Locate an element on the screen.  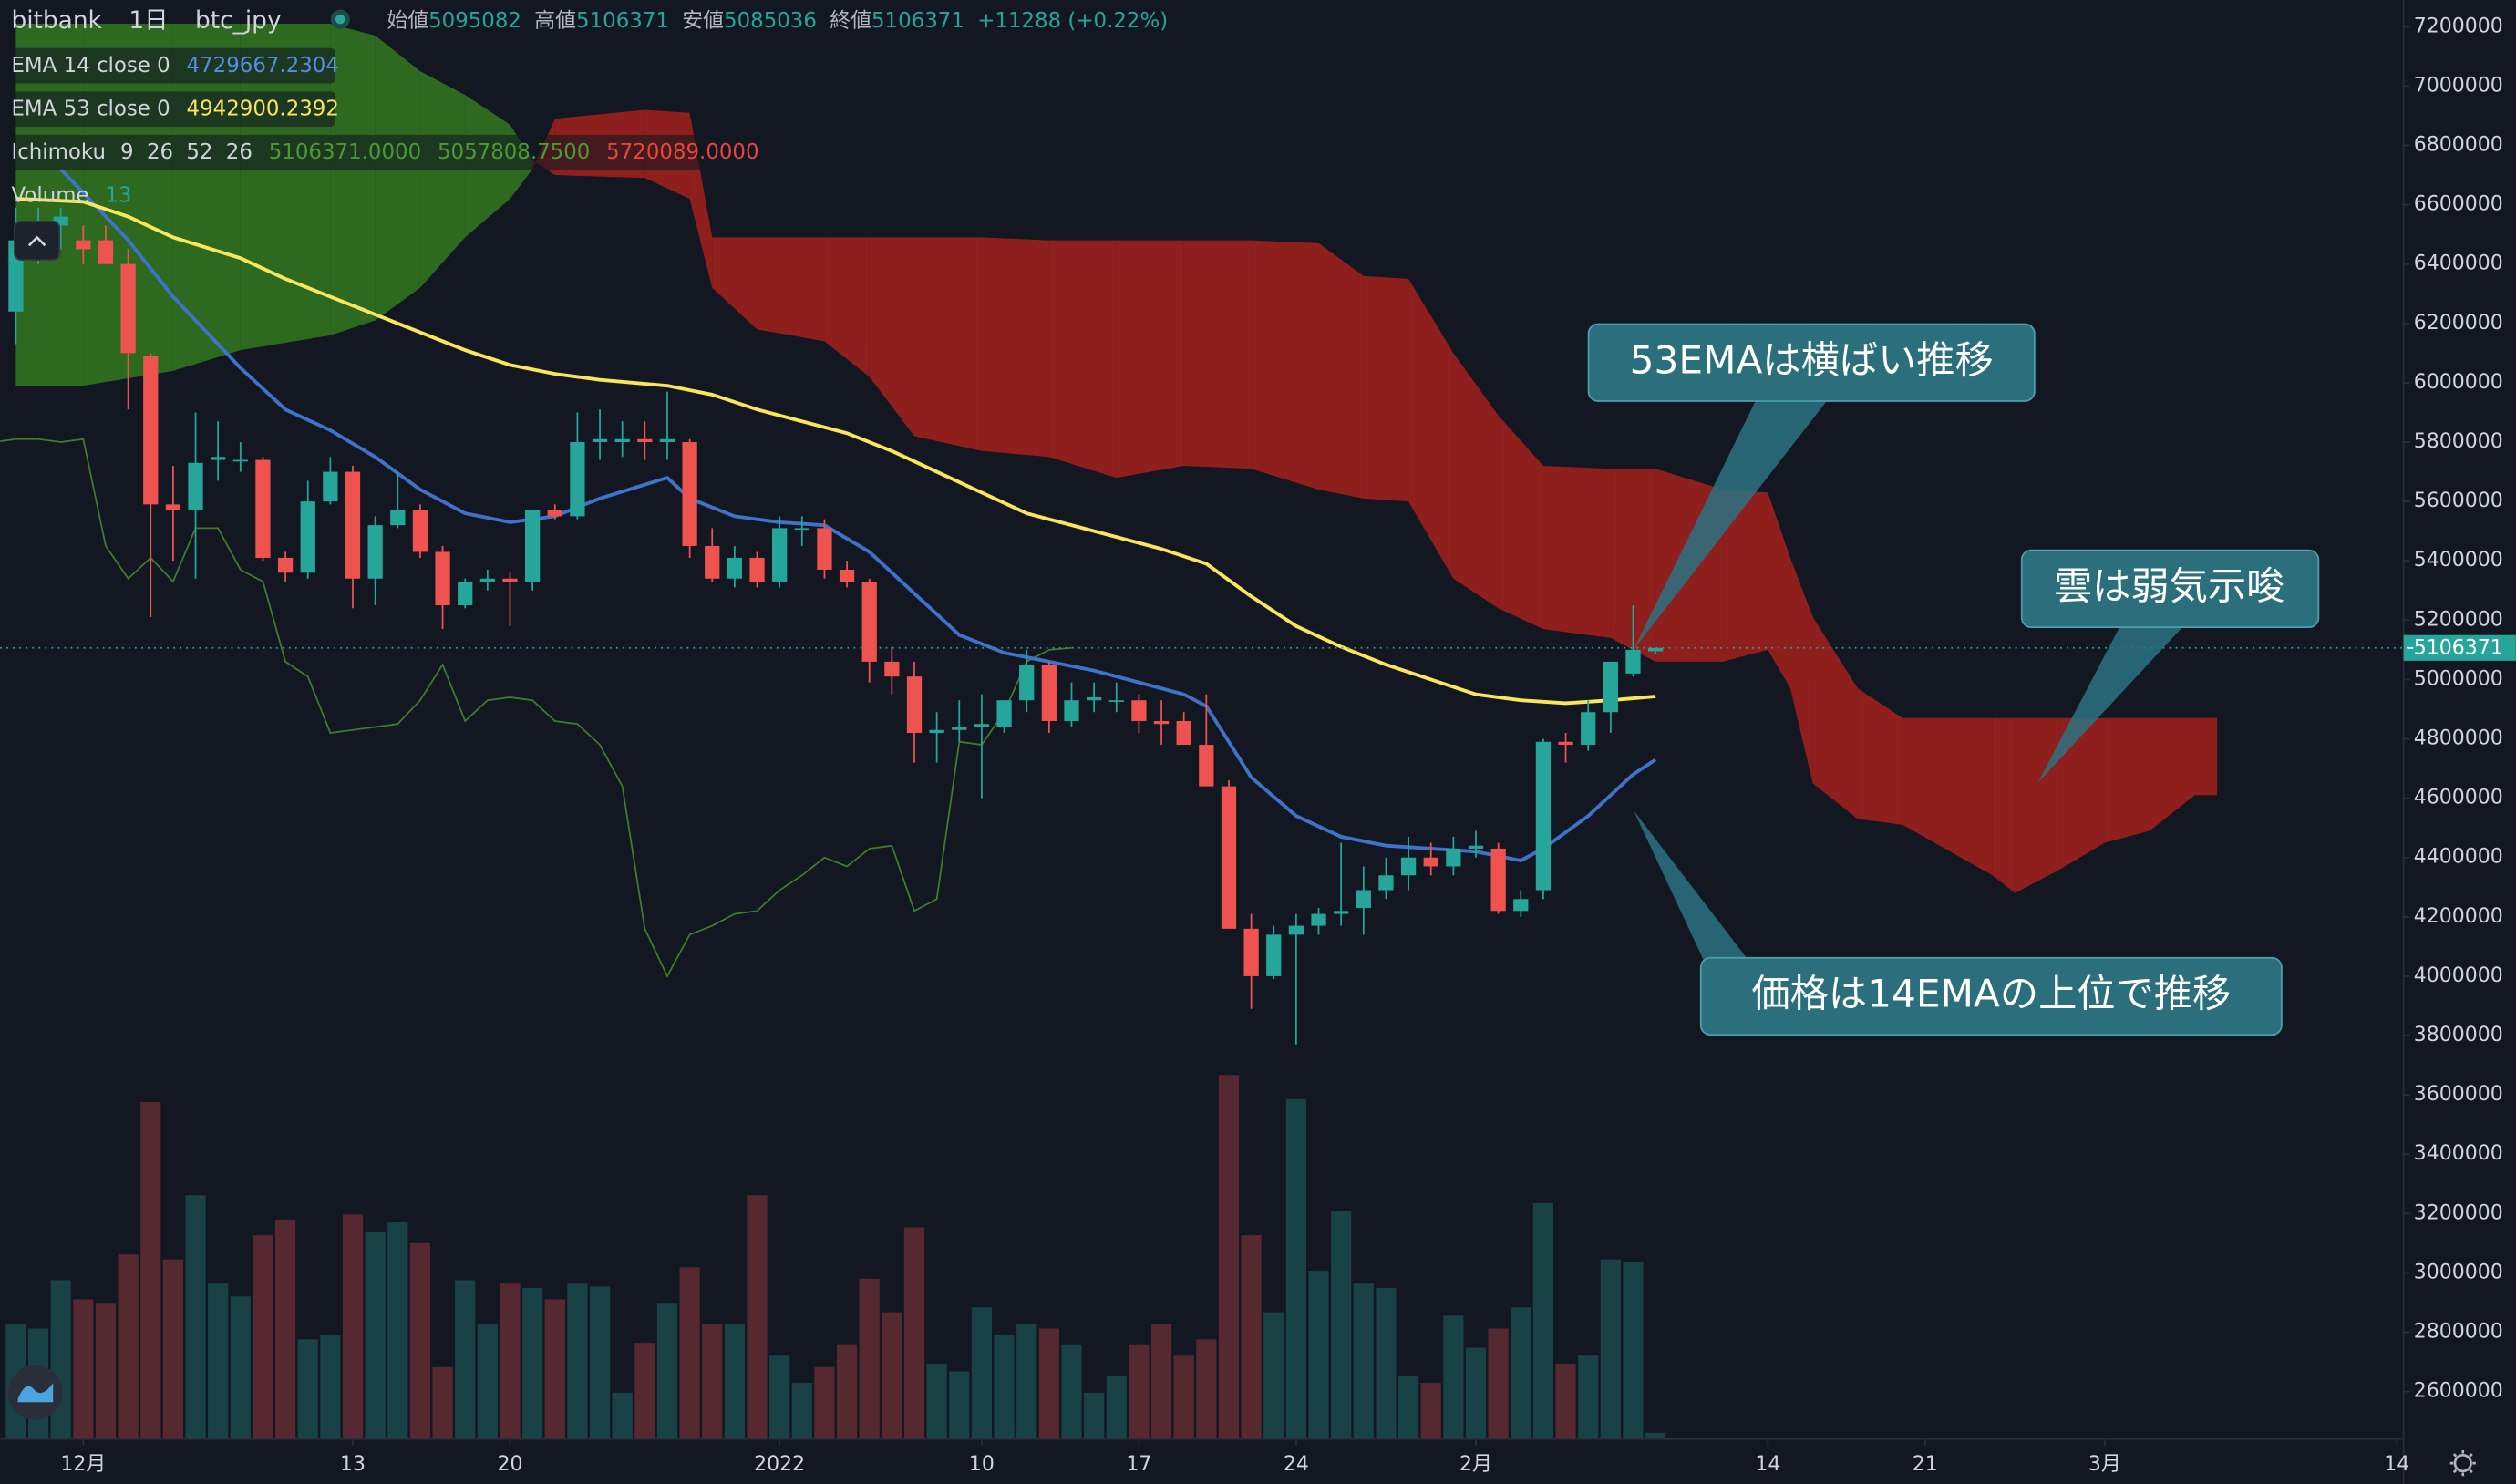
settings-icon is located at coordinates (2462, 1463).